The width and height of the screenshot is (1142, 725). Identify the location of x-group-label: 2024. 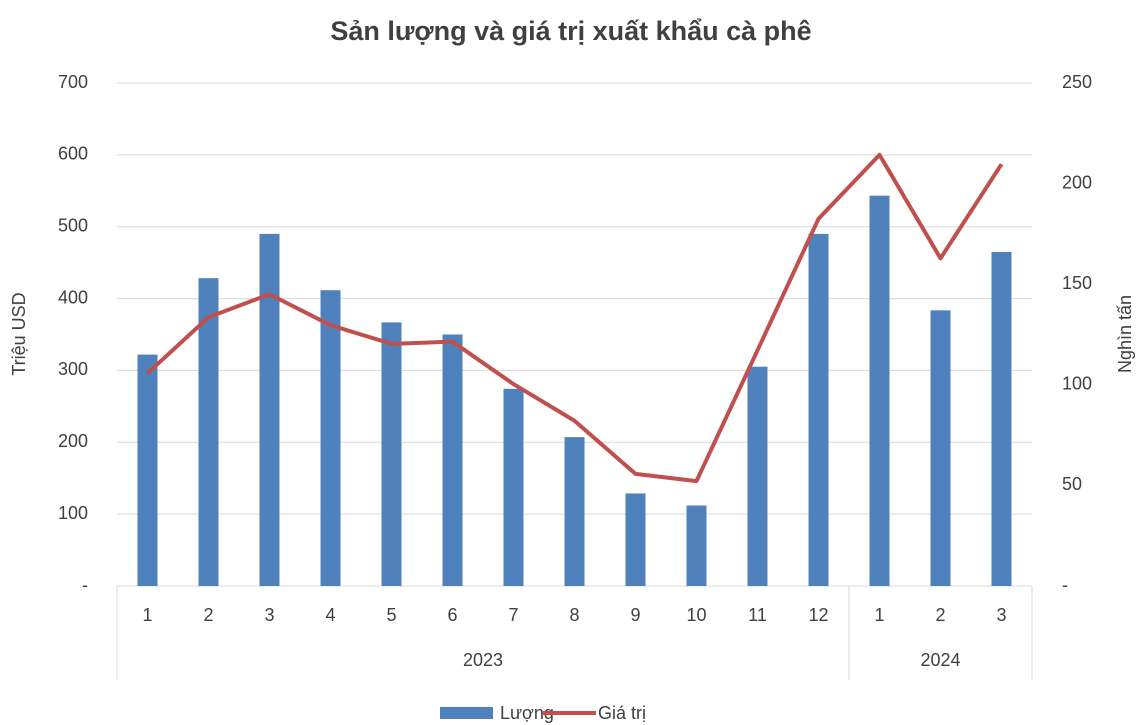
(940, 660).